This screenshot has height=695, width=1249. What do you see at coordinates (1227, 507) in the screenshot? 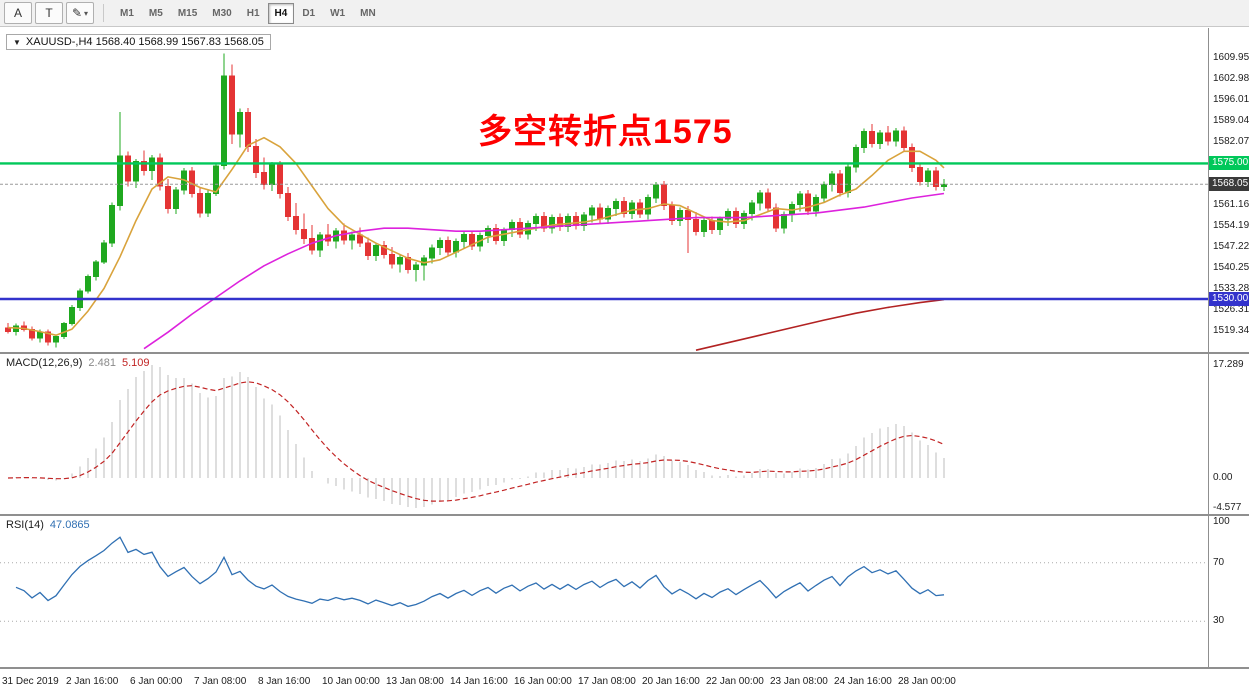
I see `macd-min-label: -4.577` at bounding box center [1227, 507].